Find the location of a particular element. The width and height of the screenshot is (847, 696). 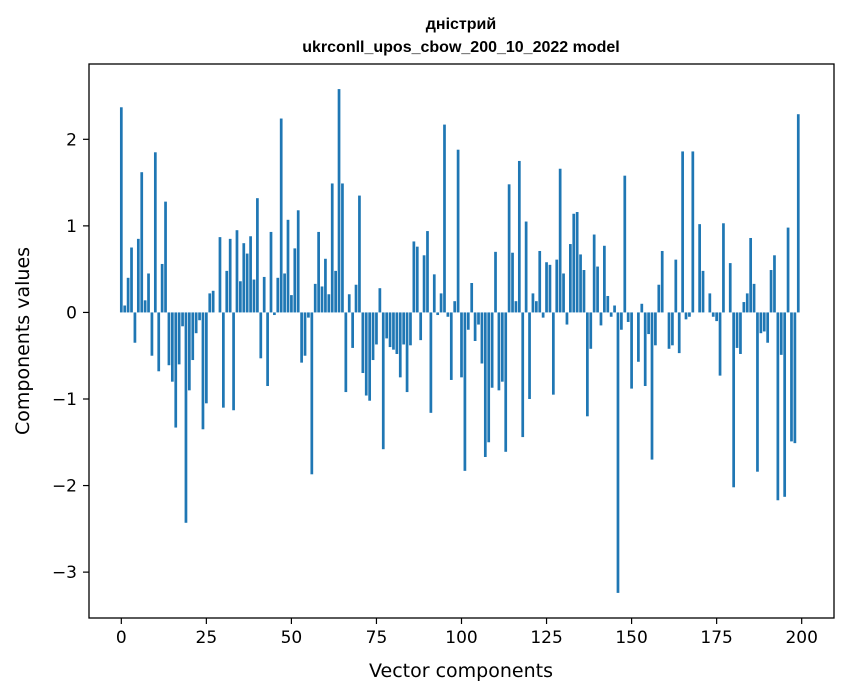

x-axis-ticks: 0 25 50 75 100 125 150 175 200 is located at coordinates (467, 633).